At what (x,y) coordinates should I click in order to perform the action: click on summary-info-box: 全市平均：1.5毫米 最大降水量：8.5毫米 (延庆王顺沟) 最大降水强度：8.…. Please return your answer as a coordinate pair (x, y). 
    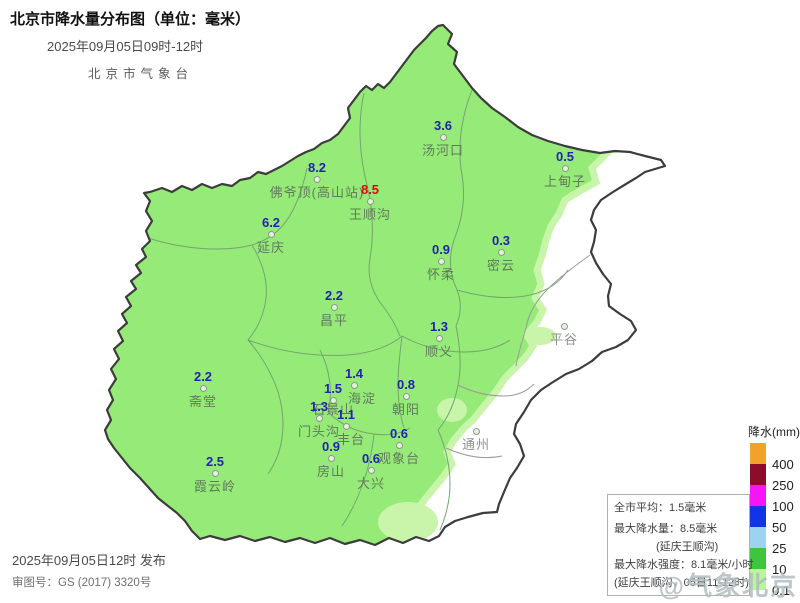
    Looking at the image, I should click on (680, 545).